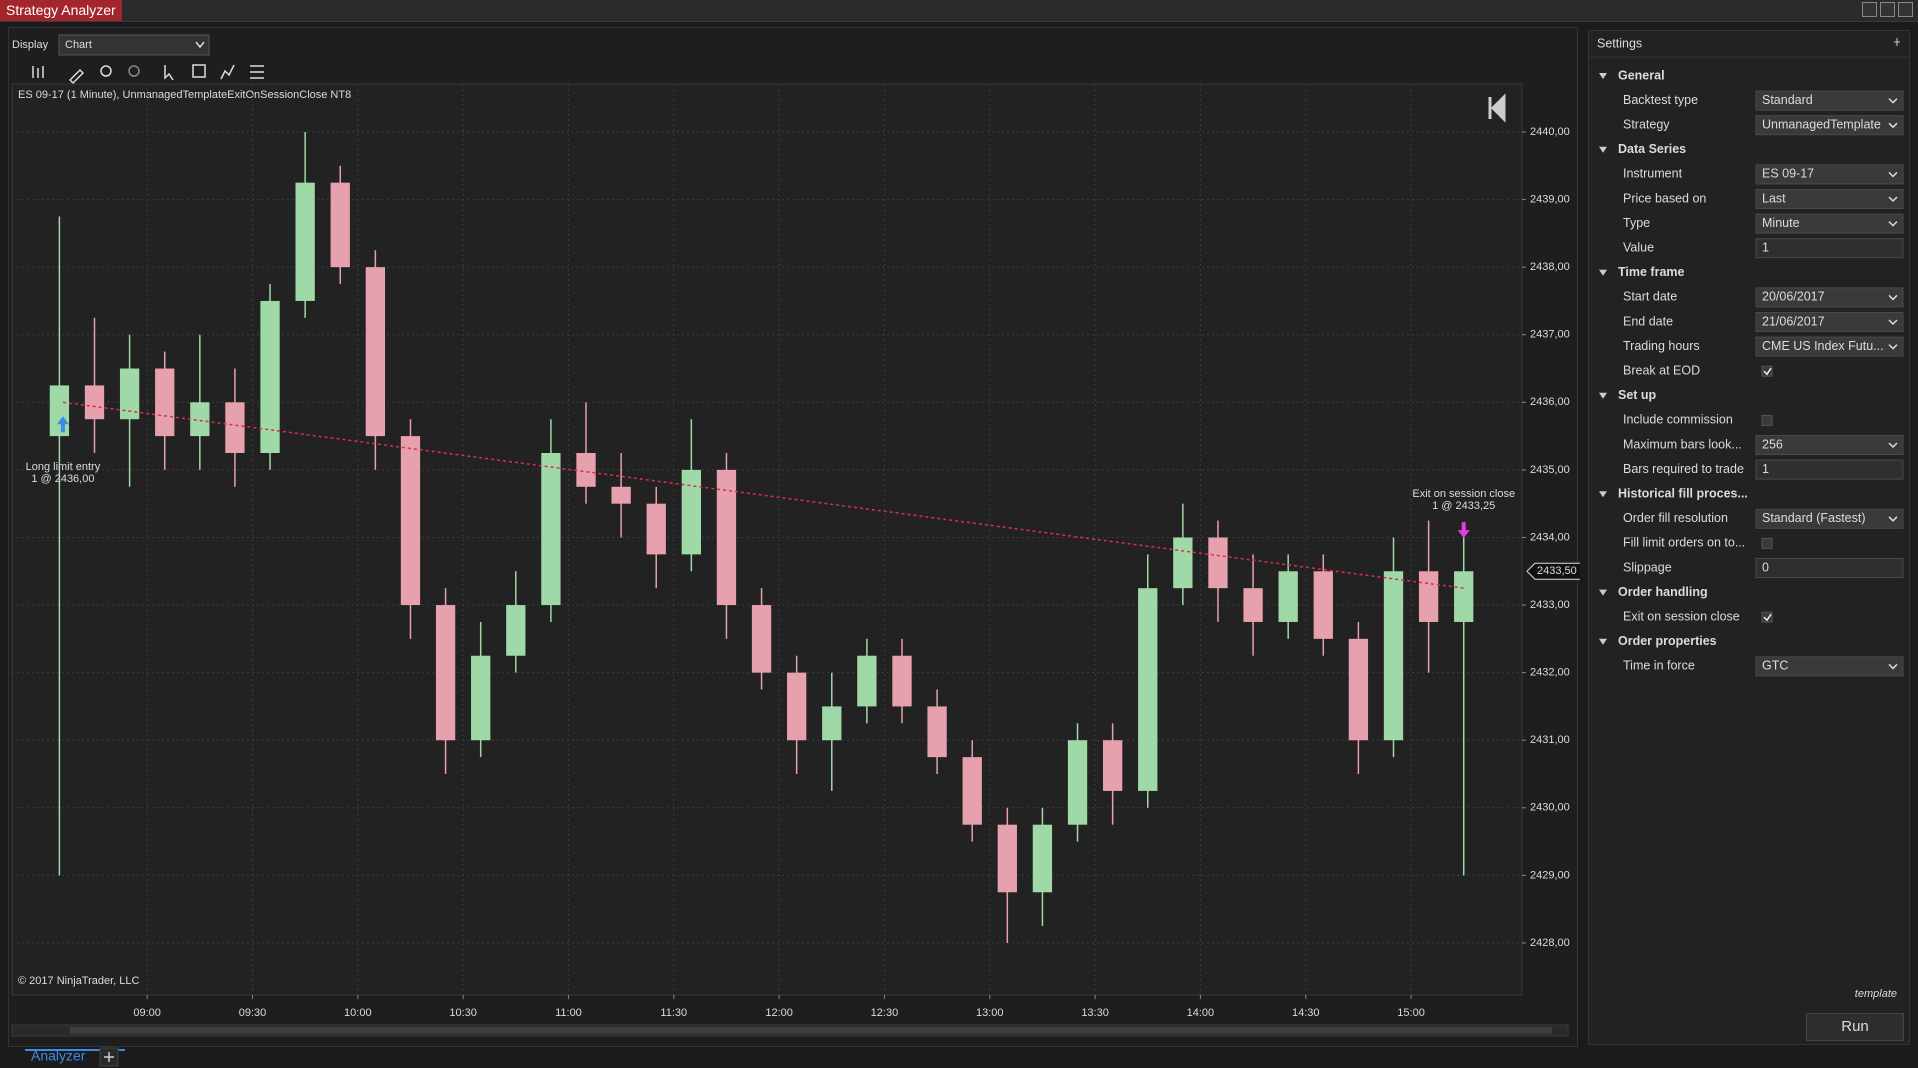  I want to click on indicator-icon, so click(227, 72).